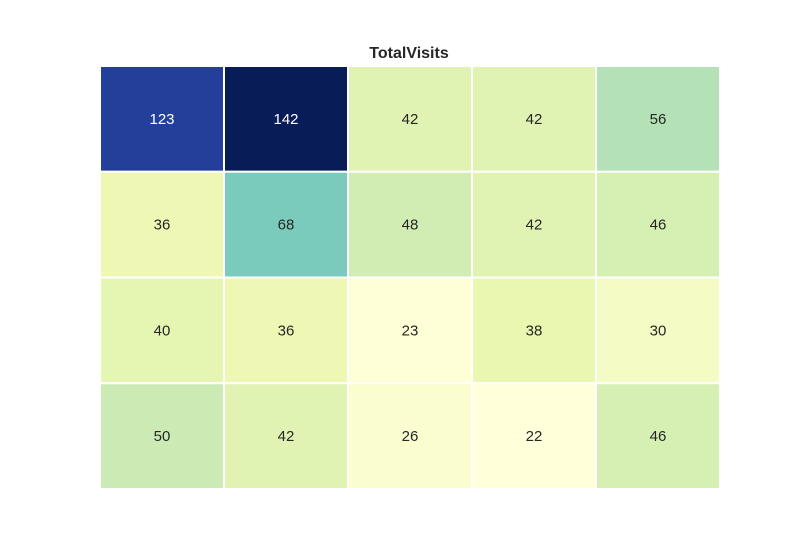 The width and height of the screenshot is (800, 550). I want to click on heatmap-cell-r3-c3, so click(534, 436).